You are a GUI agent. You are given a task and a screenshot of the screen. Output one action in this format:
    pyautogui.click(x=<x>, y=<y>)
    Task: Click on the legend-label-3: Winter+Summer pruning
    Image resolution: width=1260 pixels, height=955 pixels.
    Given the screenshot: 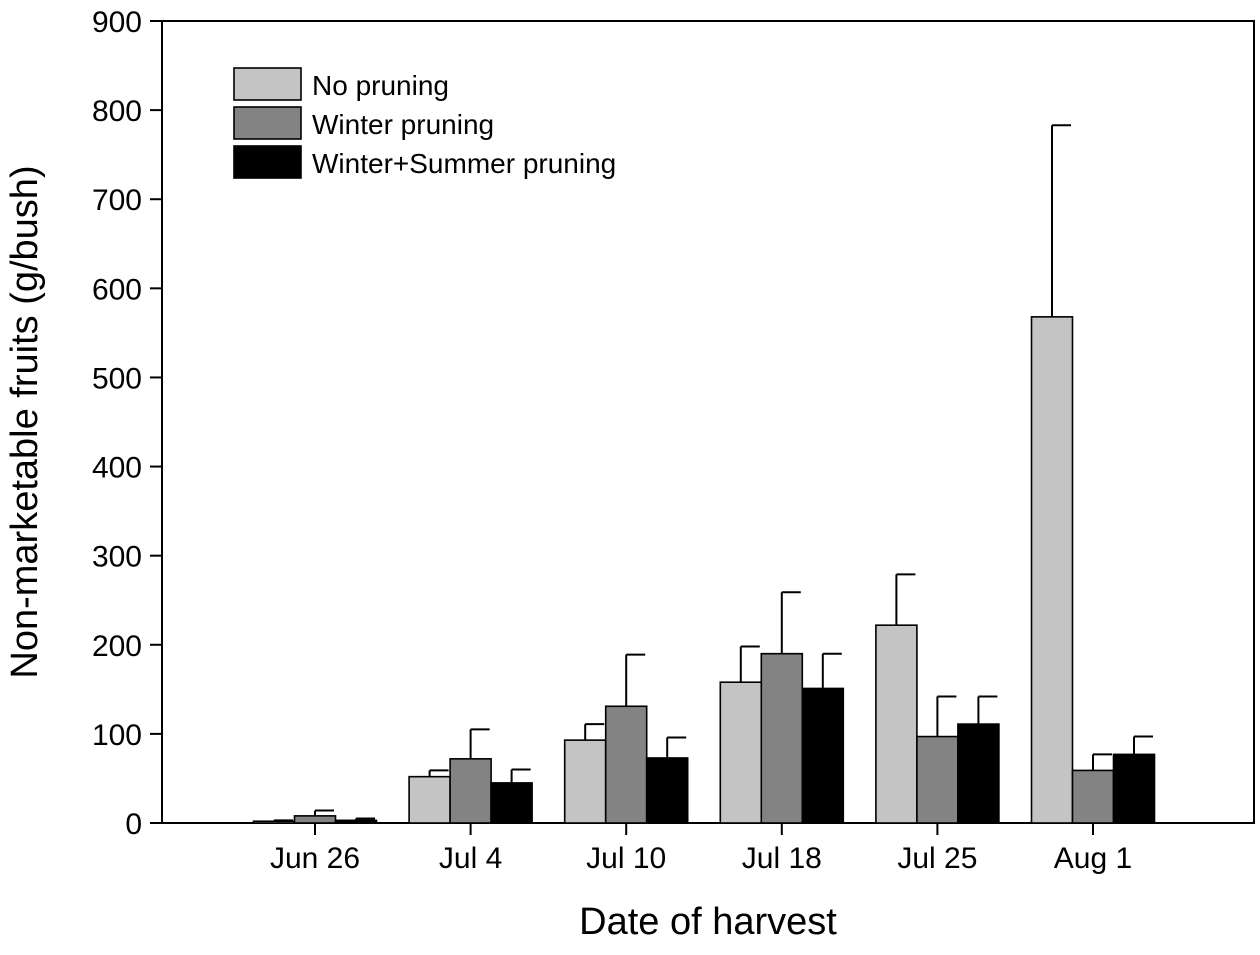 What is the action you would take?
    pyautogui.click(x=464, y=163)
    